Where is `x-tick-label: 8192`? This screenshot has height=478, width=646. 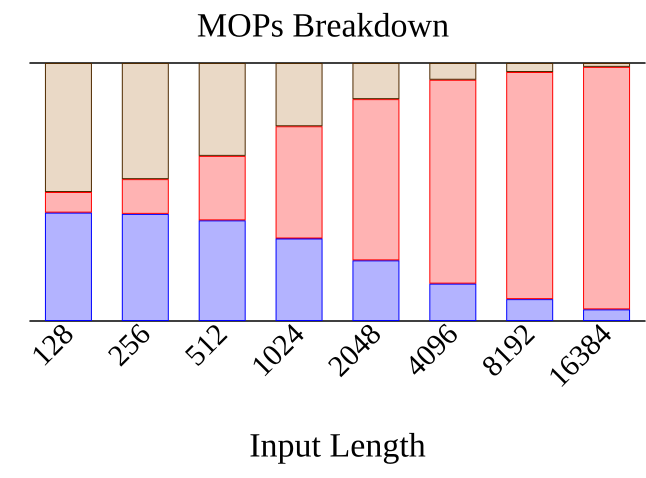 x-tick-label: 8192 is located at coordinates (509, 350).